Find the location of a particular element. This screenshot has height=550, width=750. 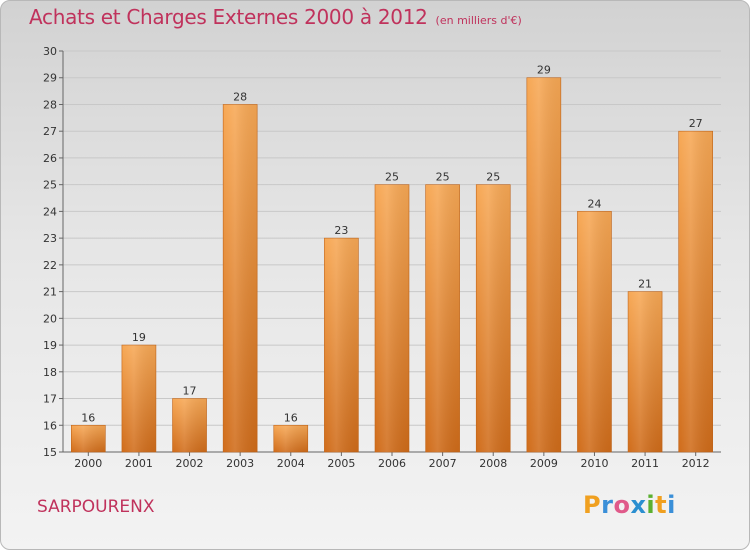

proxiti-logo: Proxiti is located at coordinates (629, 505).